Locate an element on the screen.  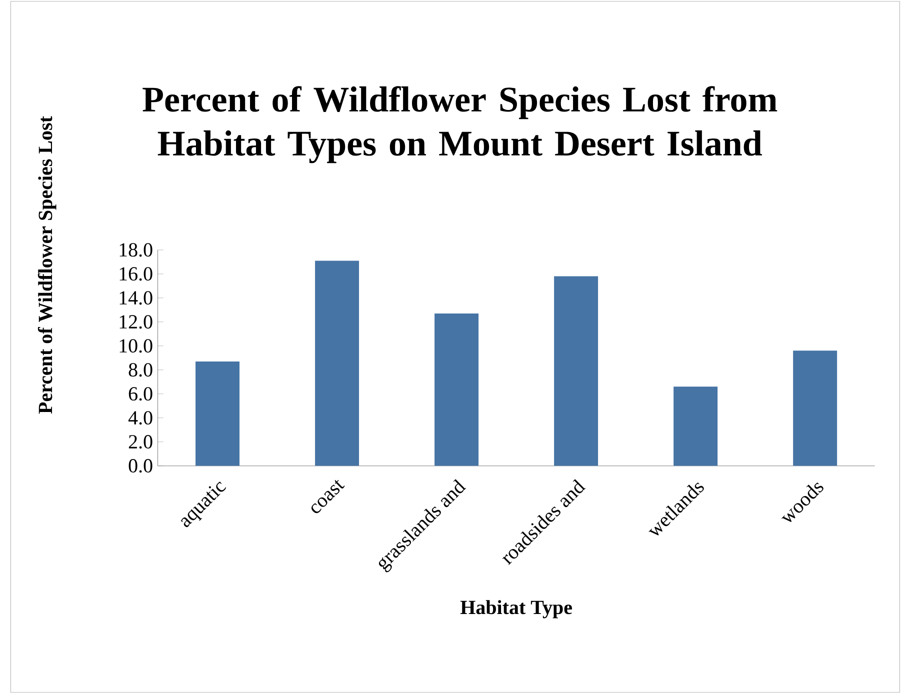
y-tick-label: 2.0 is located at coordinates (140, 442).